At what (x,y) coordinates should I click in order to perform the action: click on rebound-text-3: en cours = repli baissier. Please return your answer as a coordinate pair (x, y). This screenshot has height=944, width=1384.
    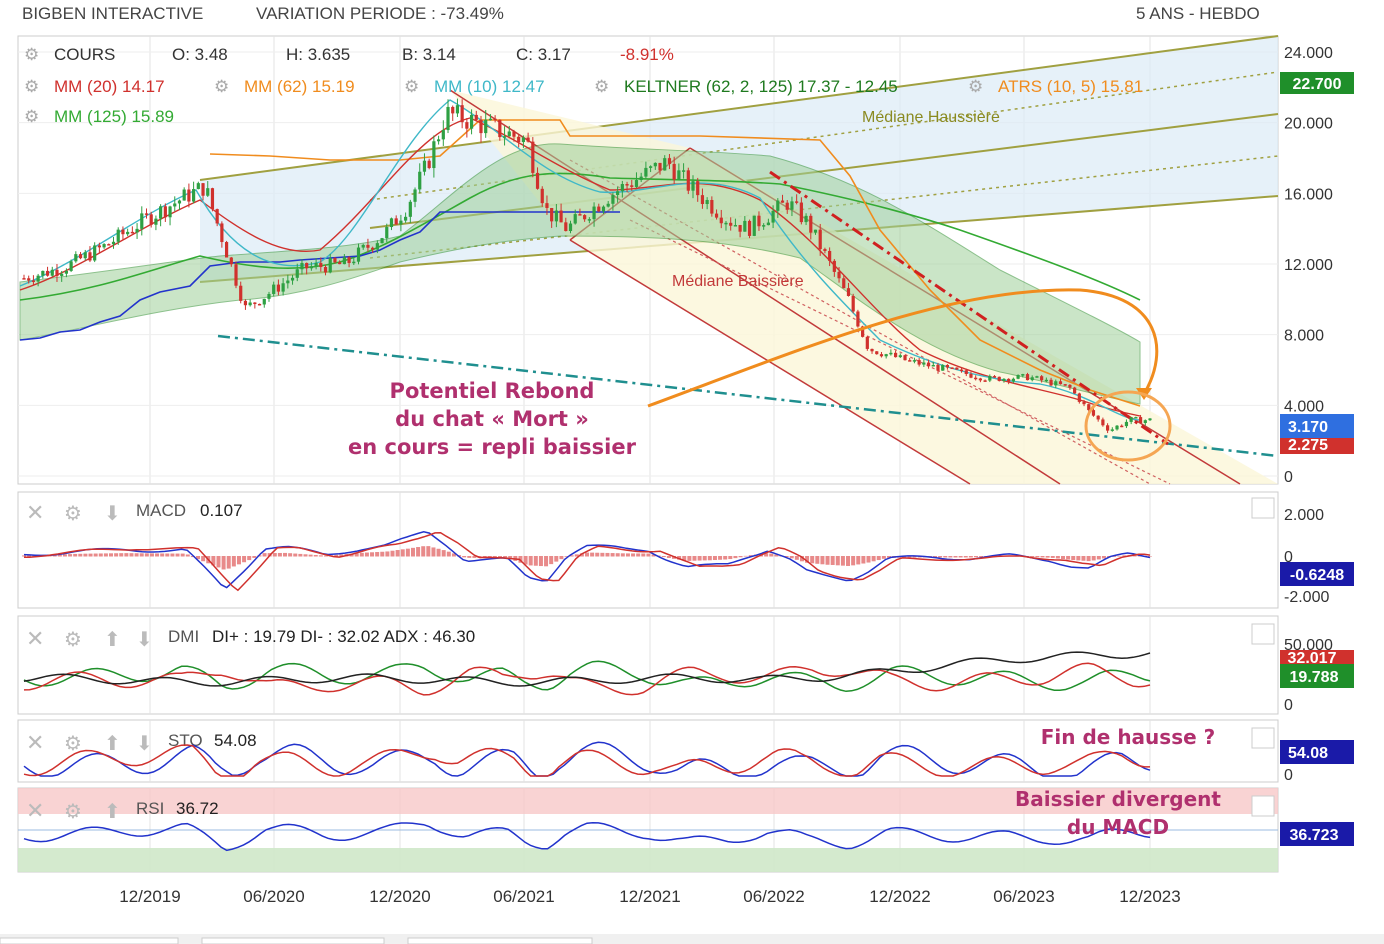
    Looking at the image, I should click on (492, 447).